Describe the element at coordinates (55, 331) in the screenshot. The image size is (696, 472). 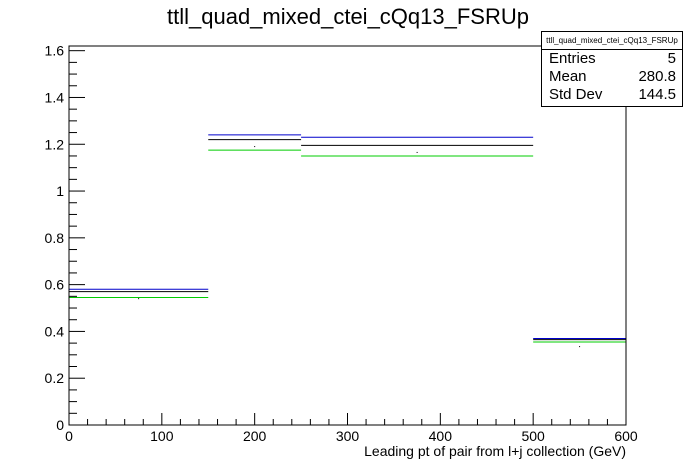
I see `y-tick-label: 0.4` at that location.